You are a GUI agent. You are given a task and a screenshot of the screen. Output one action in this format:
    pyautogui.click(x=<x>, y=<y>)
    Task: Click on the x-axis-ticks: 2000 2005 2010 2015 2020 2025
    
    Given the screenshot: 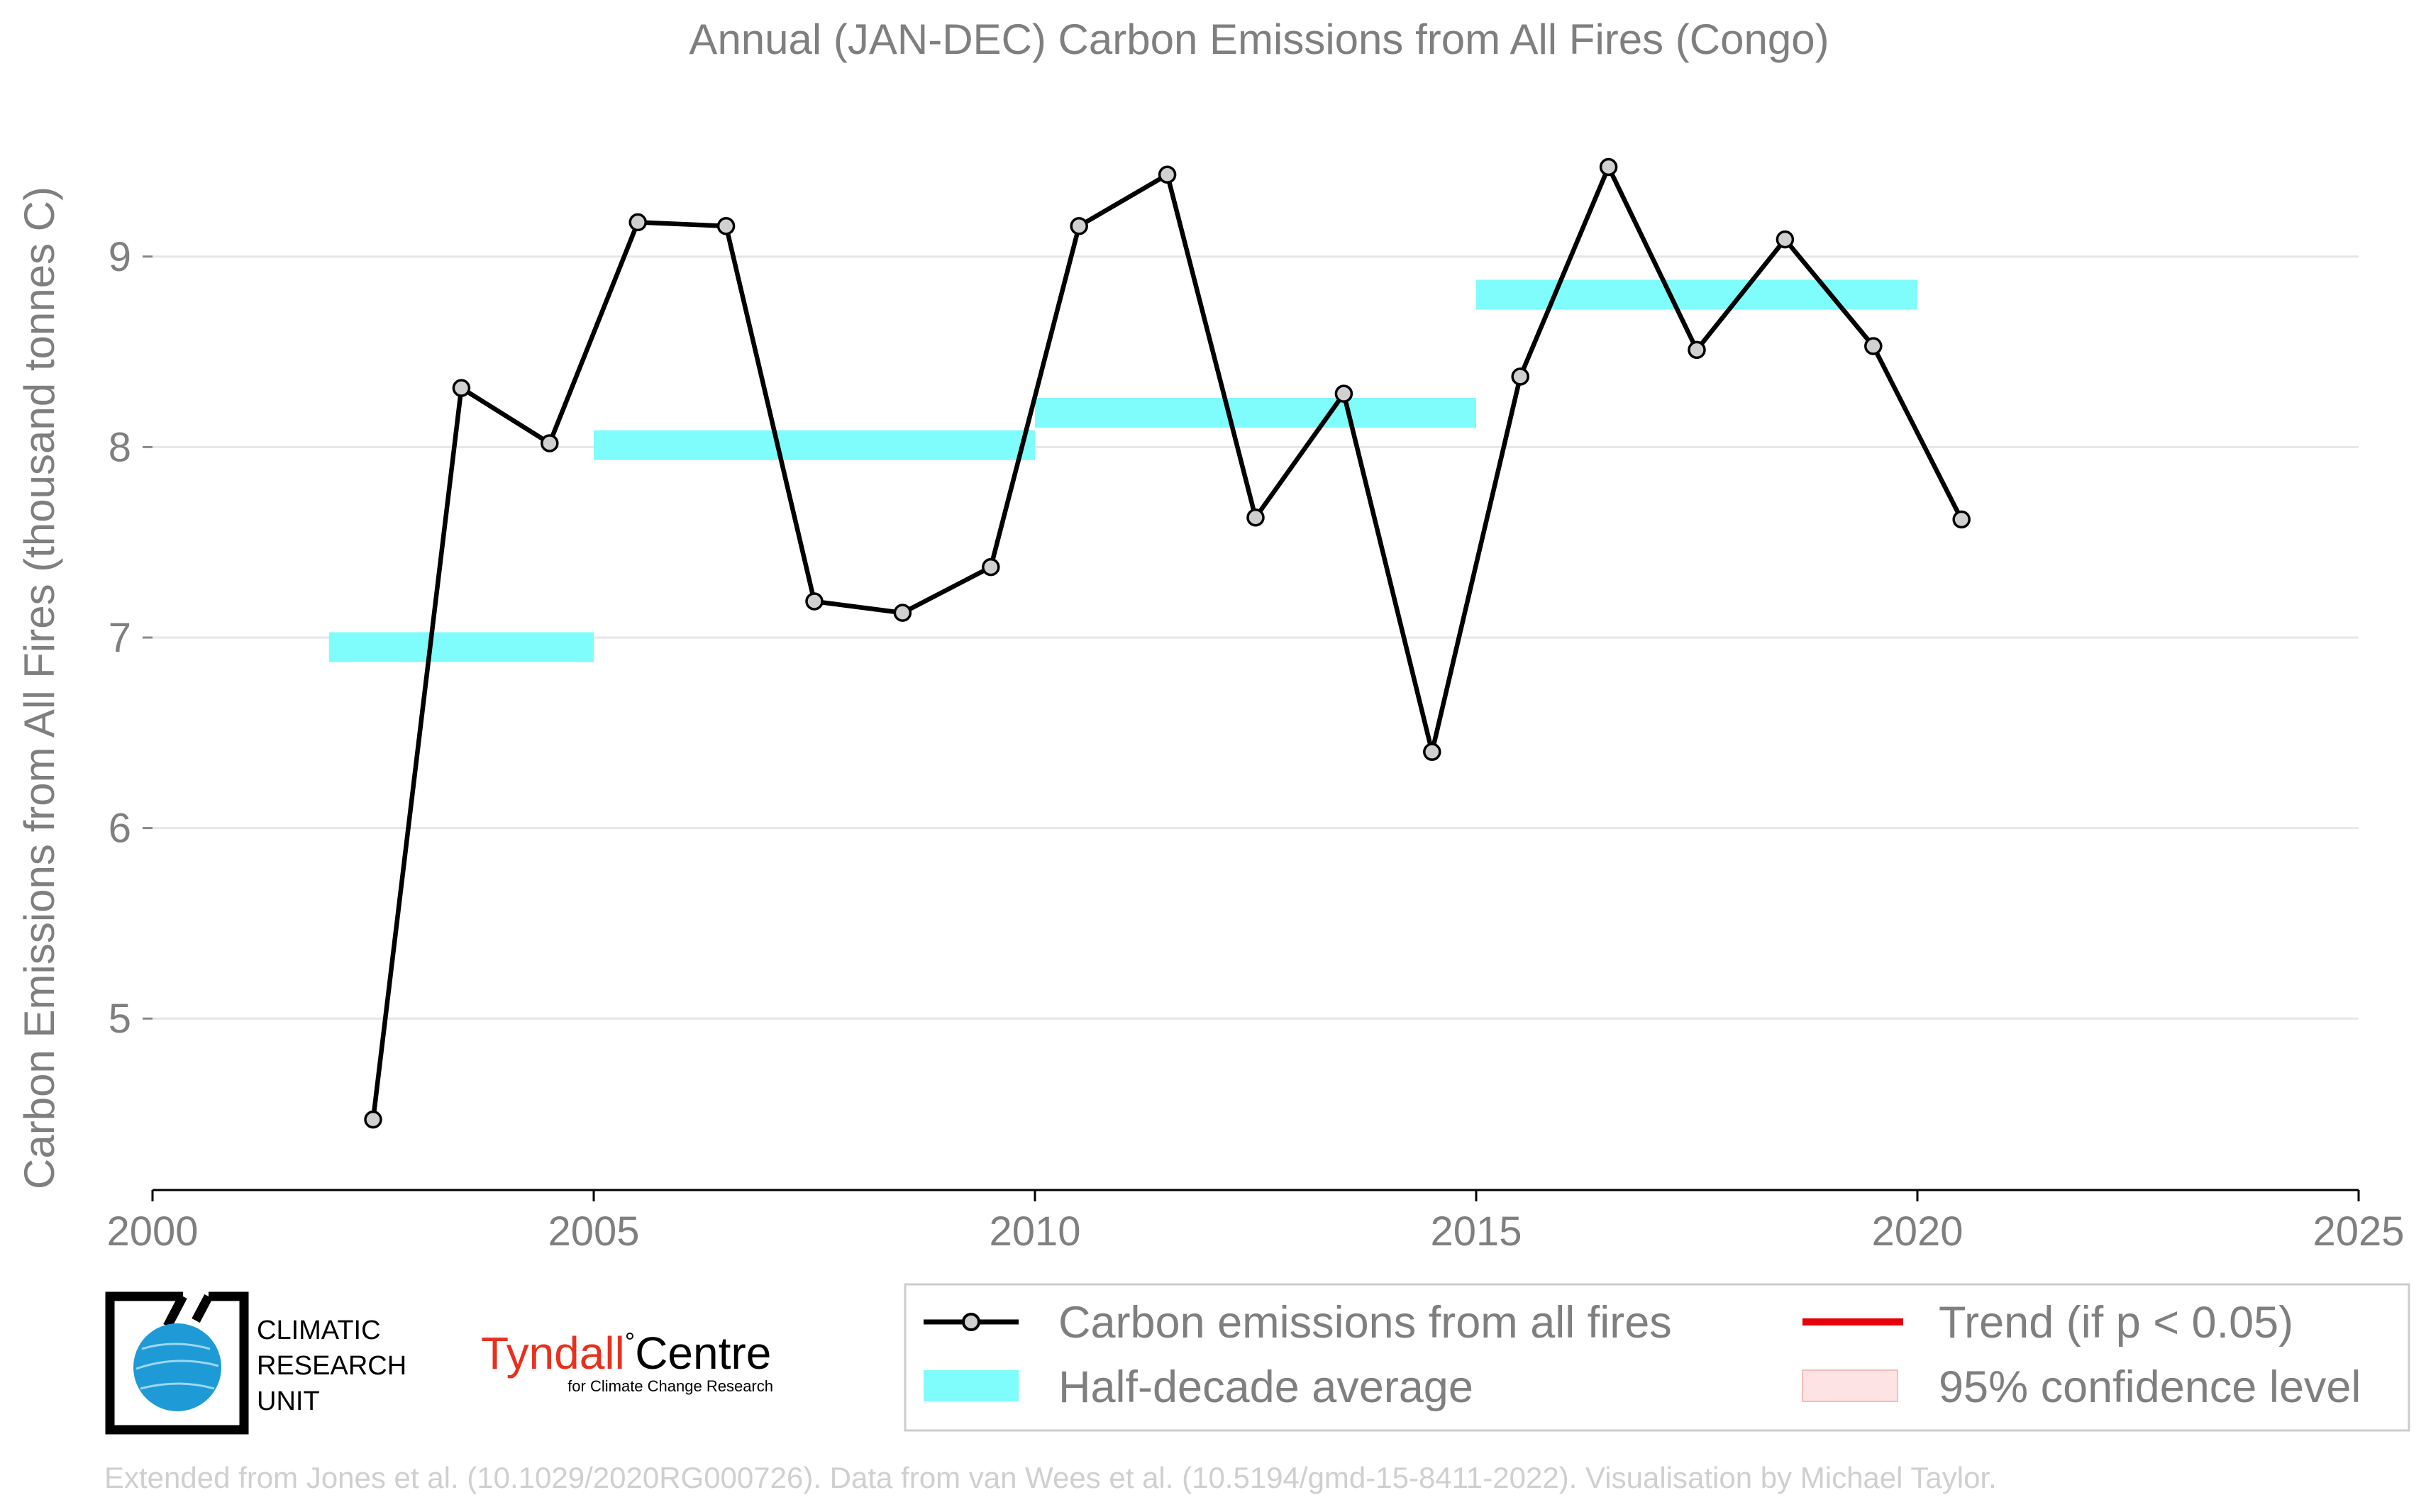 What is the action you would take?
    pyautogui.click(x=1255, y=1222)
    